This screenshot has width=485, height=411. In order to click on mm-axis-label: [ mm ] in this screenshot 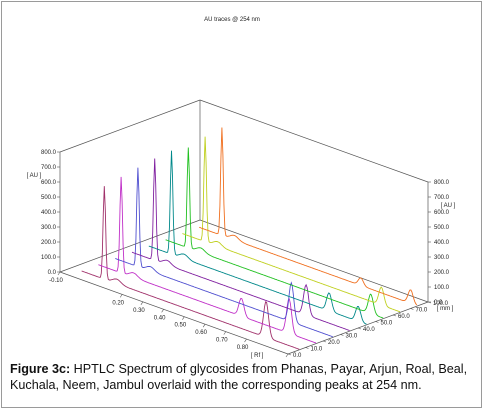, I will do `click(445, 309)`.